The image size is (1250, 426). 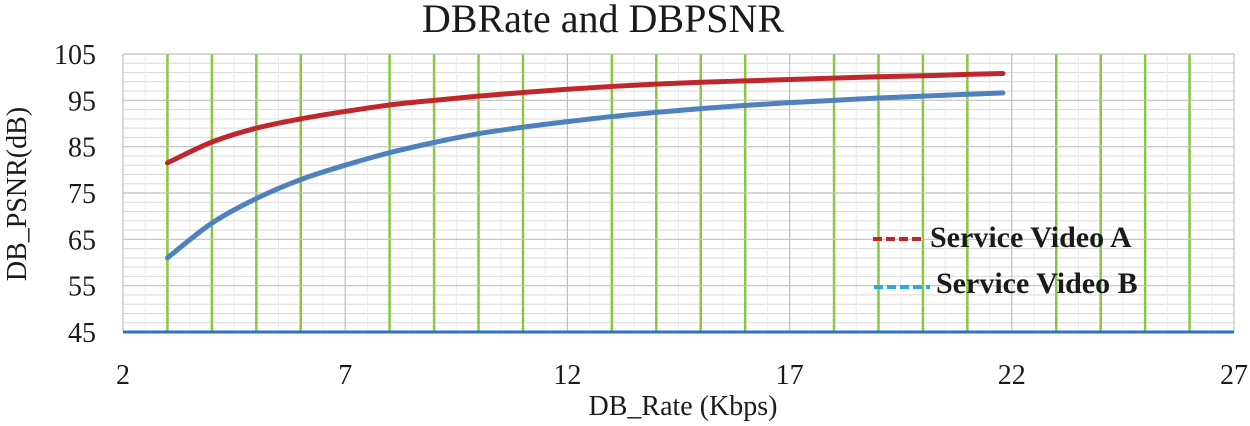 What do you see at coordinates (790, 375) in the screenshot?
I see `x-tick-label: 17` at bounding box center [790, 375].